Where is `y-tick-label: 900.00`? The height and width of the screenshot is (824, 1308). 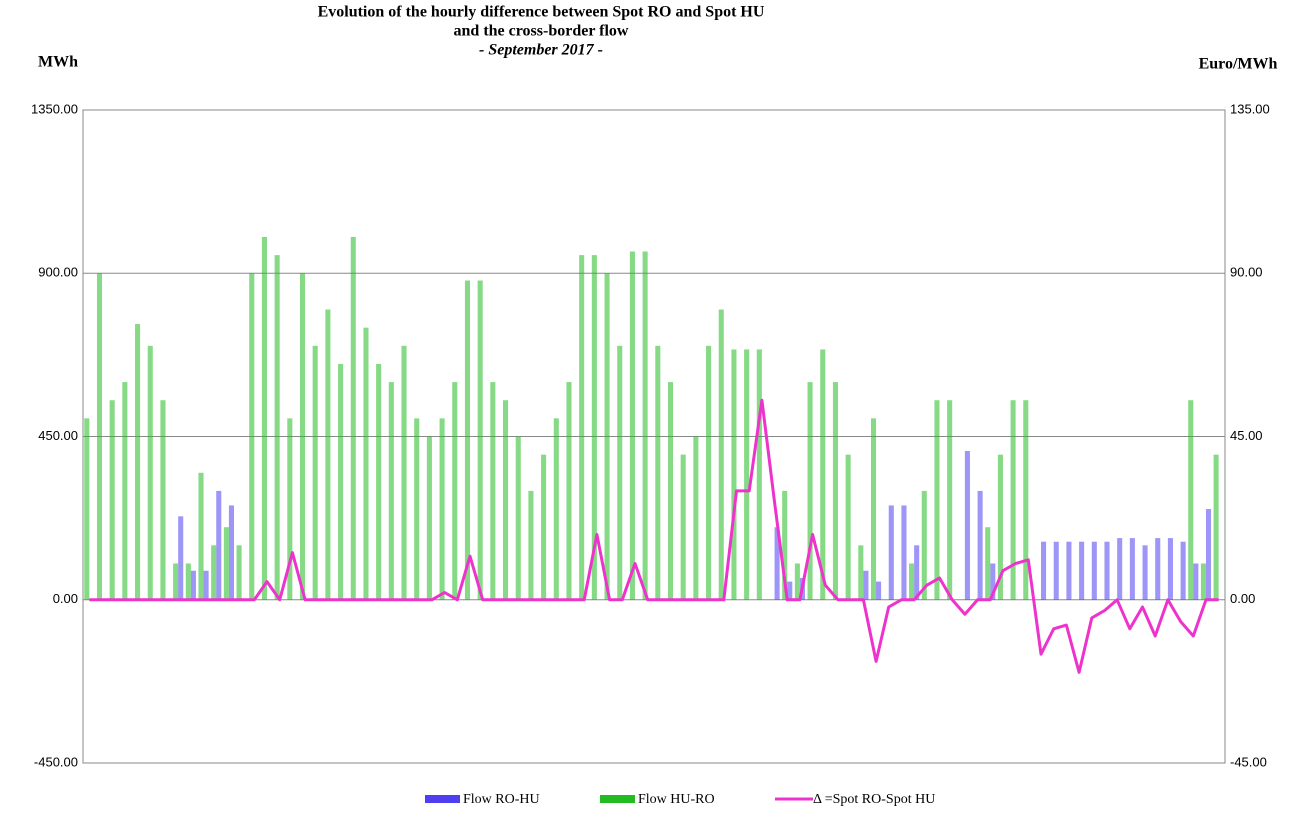
y-tick-label: 900.00 is located at coordinates (58, 272).